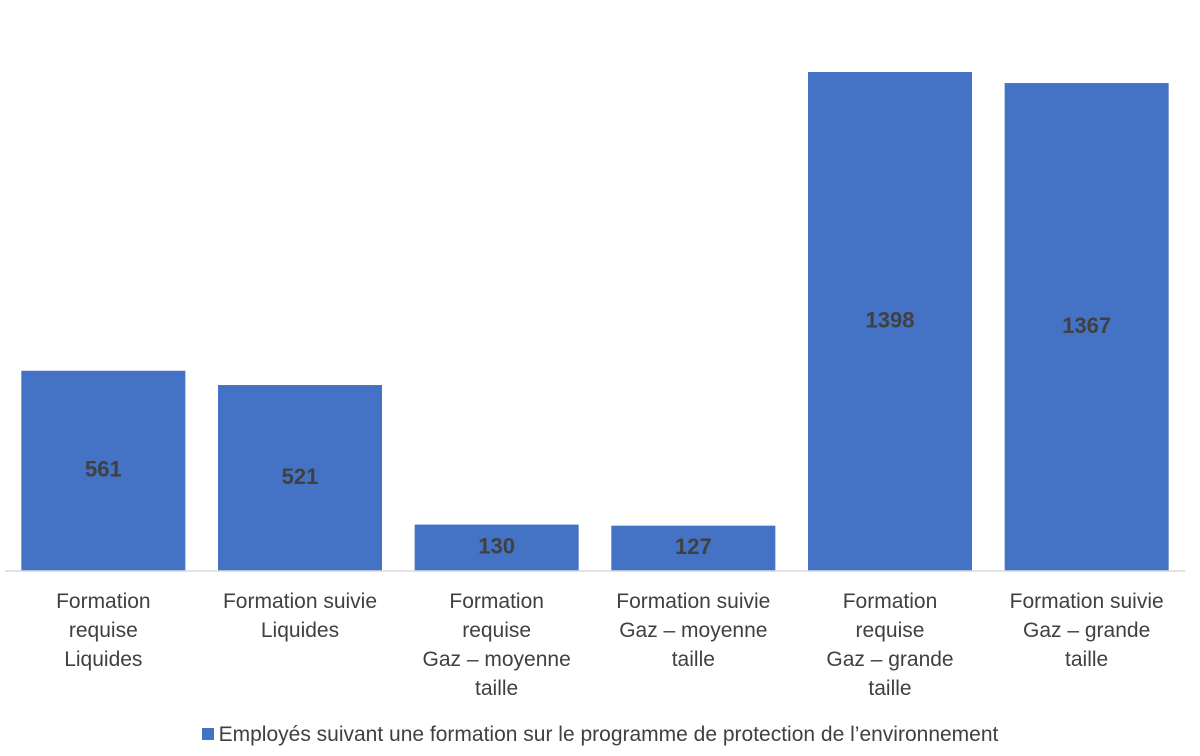 The height and width of the screenshot is (756, 1200). Describe the element at coordinates (1086, 630) in the screenshot. I see `x-tick-label: Formation suivie Gaz – grande taille` at that location.